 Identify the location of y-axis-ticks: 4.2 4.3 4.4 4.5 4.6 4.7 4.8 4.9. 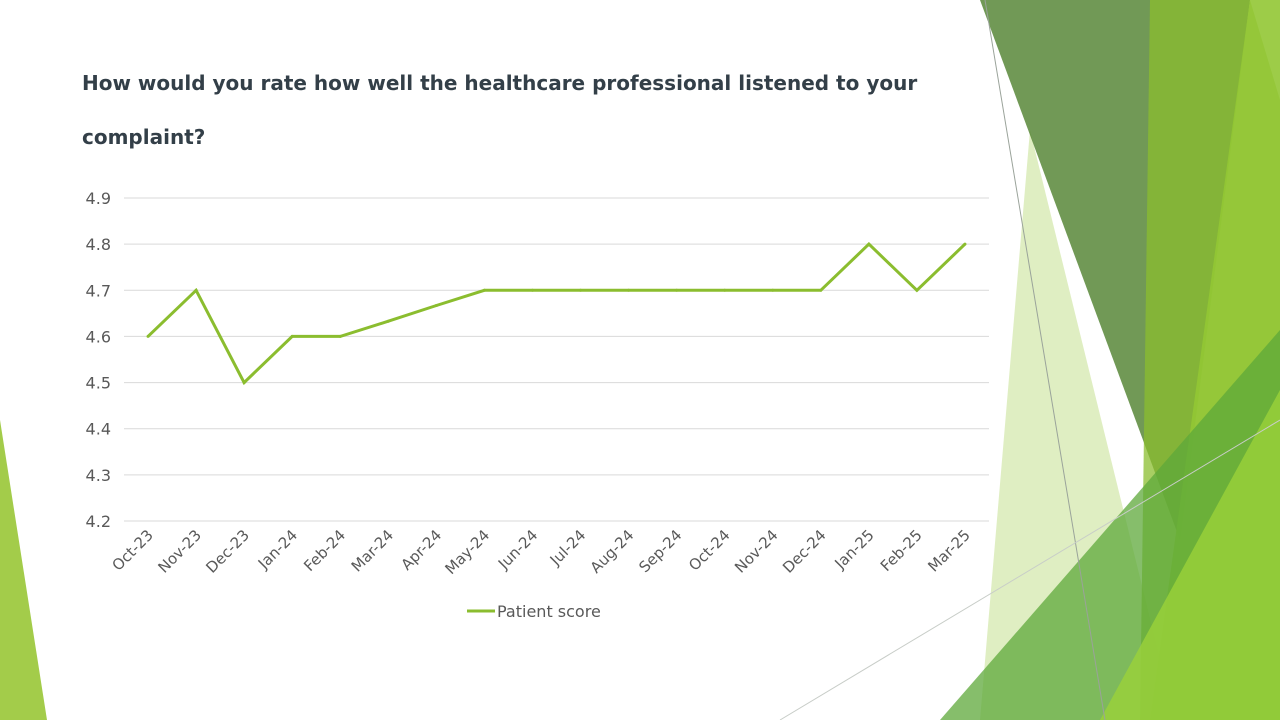
(98, 360).